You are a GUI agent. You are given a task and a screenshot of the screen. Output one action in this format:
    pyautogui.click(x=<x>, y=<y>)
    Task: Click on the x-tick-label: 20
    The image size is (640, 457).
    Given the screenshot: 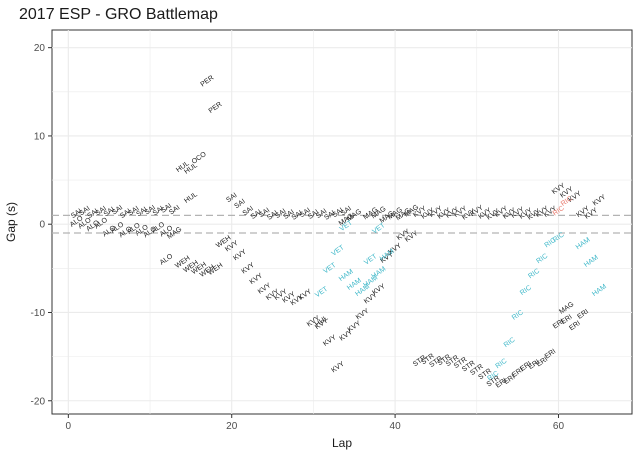 What is the action you would take?
    pyautogui.click(x=232, y=426)
    